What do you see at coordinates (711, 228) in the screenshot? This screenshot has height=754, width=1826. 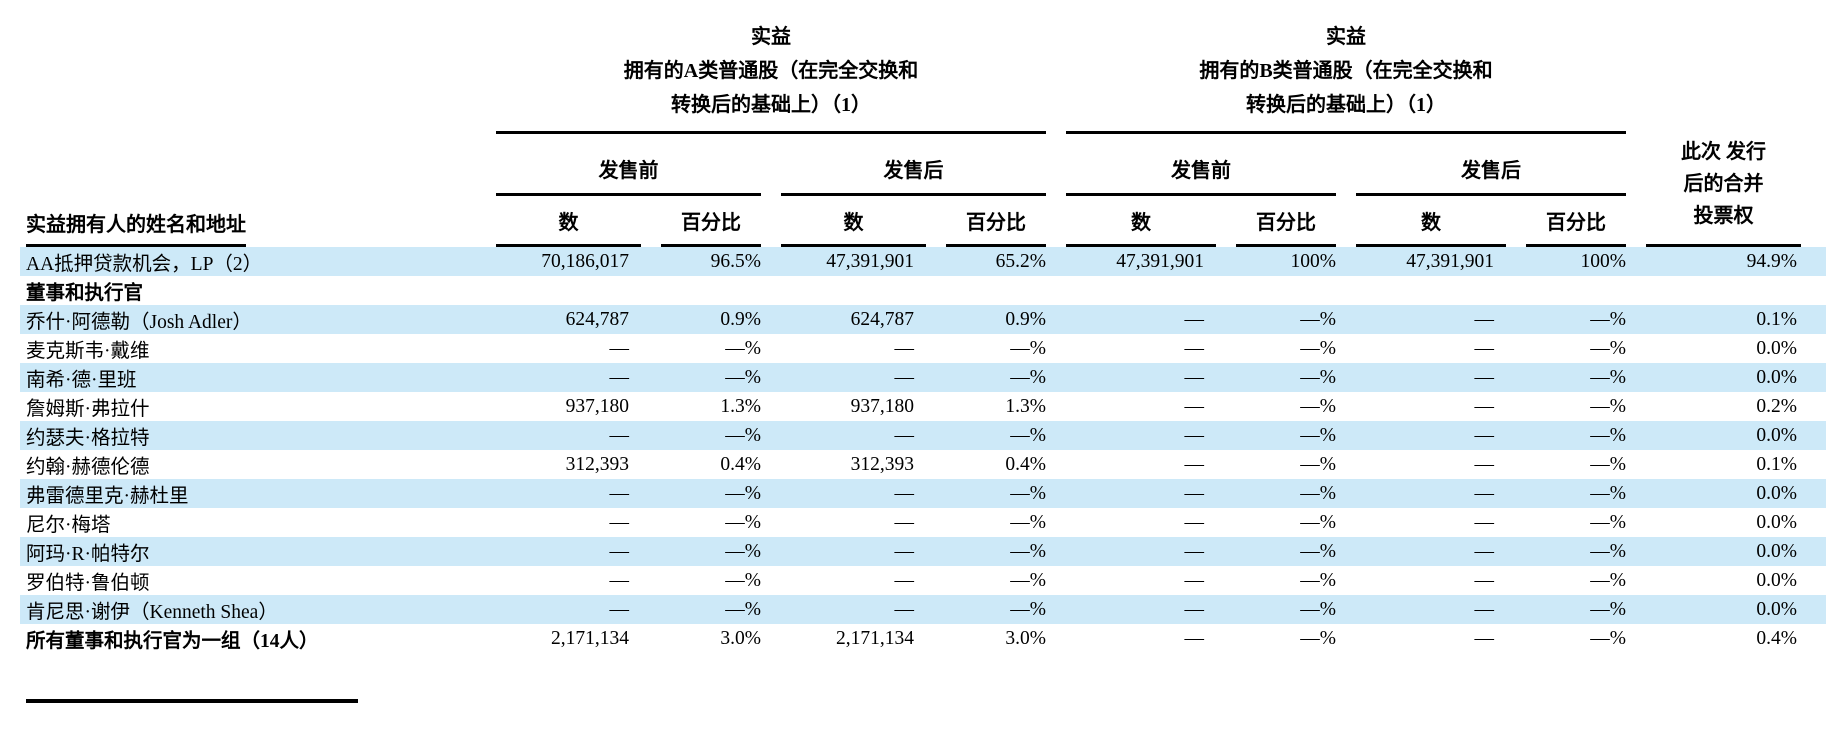 I see `col-header-percent-a-pre: 百分比` at bounding box center [711, 228].